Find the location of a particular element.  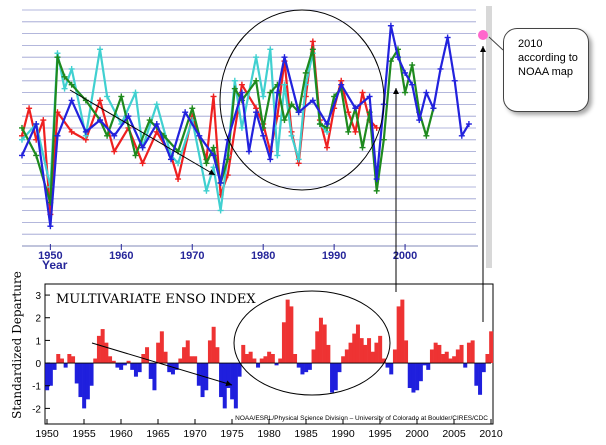

top-chart-x-axis-label: Year is located at coordinates (55, 265).